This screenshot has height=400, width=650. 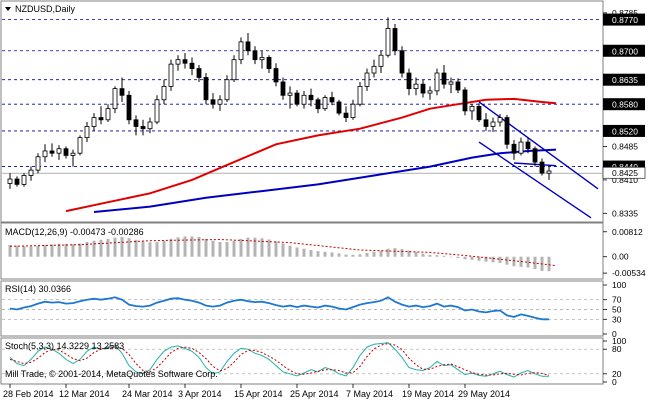 What do you see at coordinates (617, 300) in the screenshot?
I see `rsi-axis-label: 70` at bounding box center [617, 300].